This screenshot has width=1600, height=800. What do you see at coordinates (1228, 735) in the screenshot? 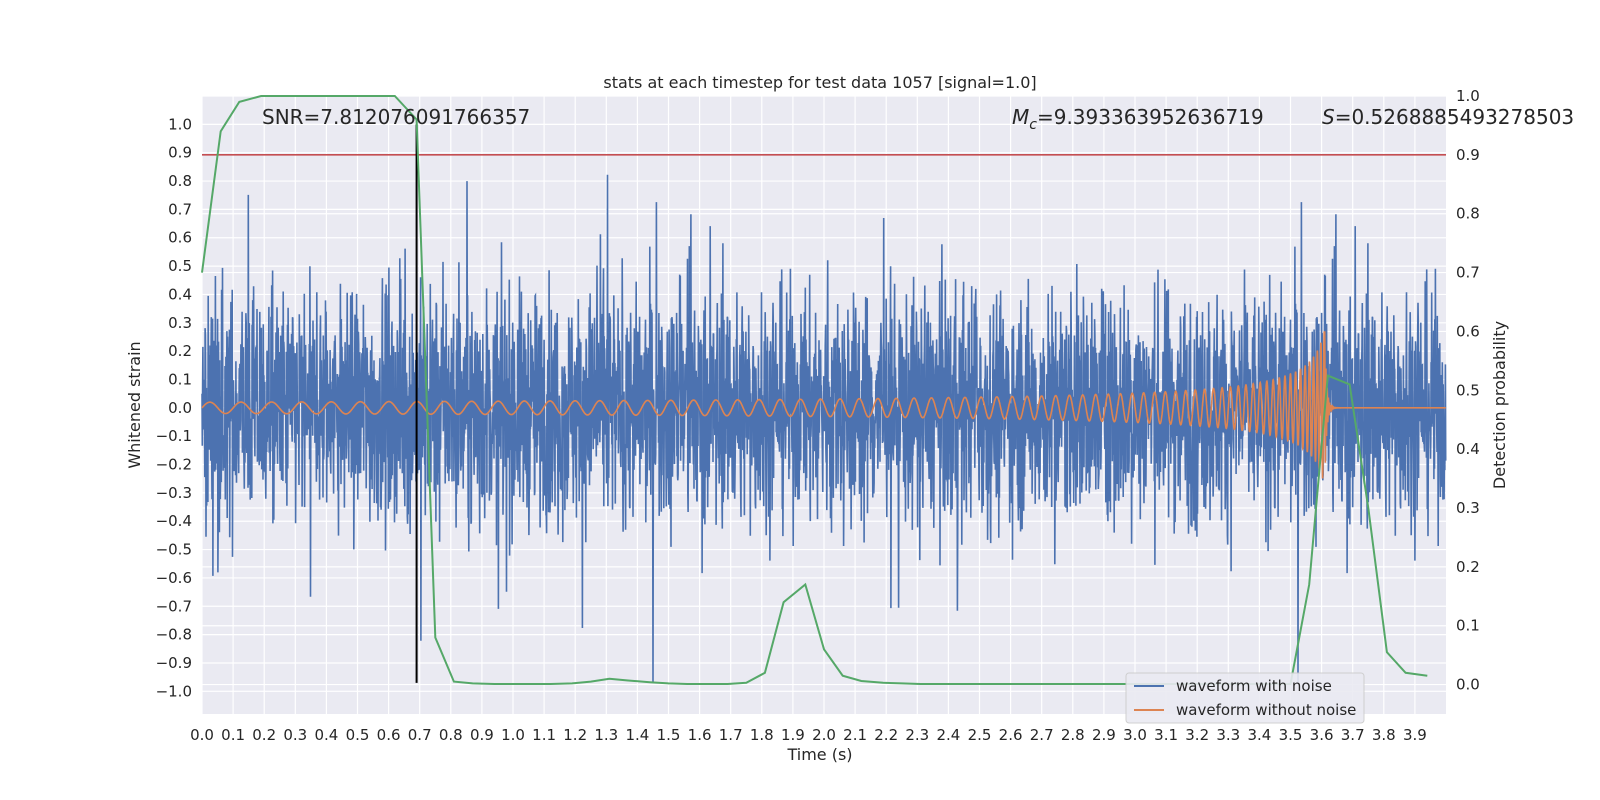
I see `x-tick-label: 3.3` at bounding box center [1228, 735].